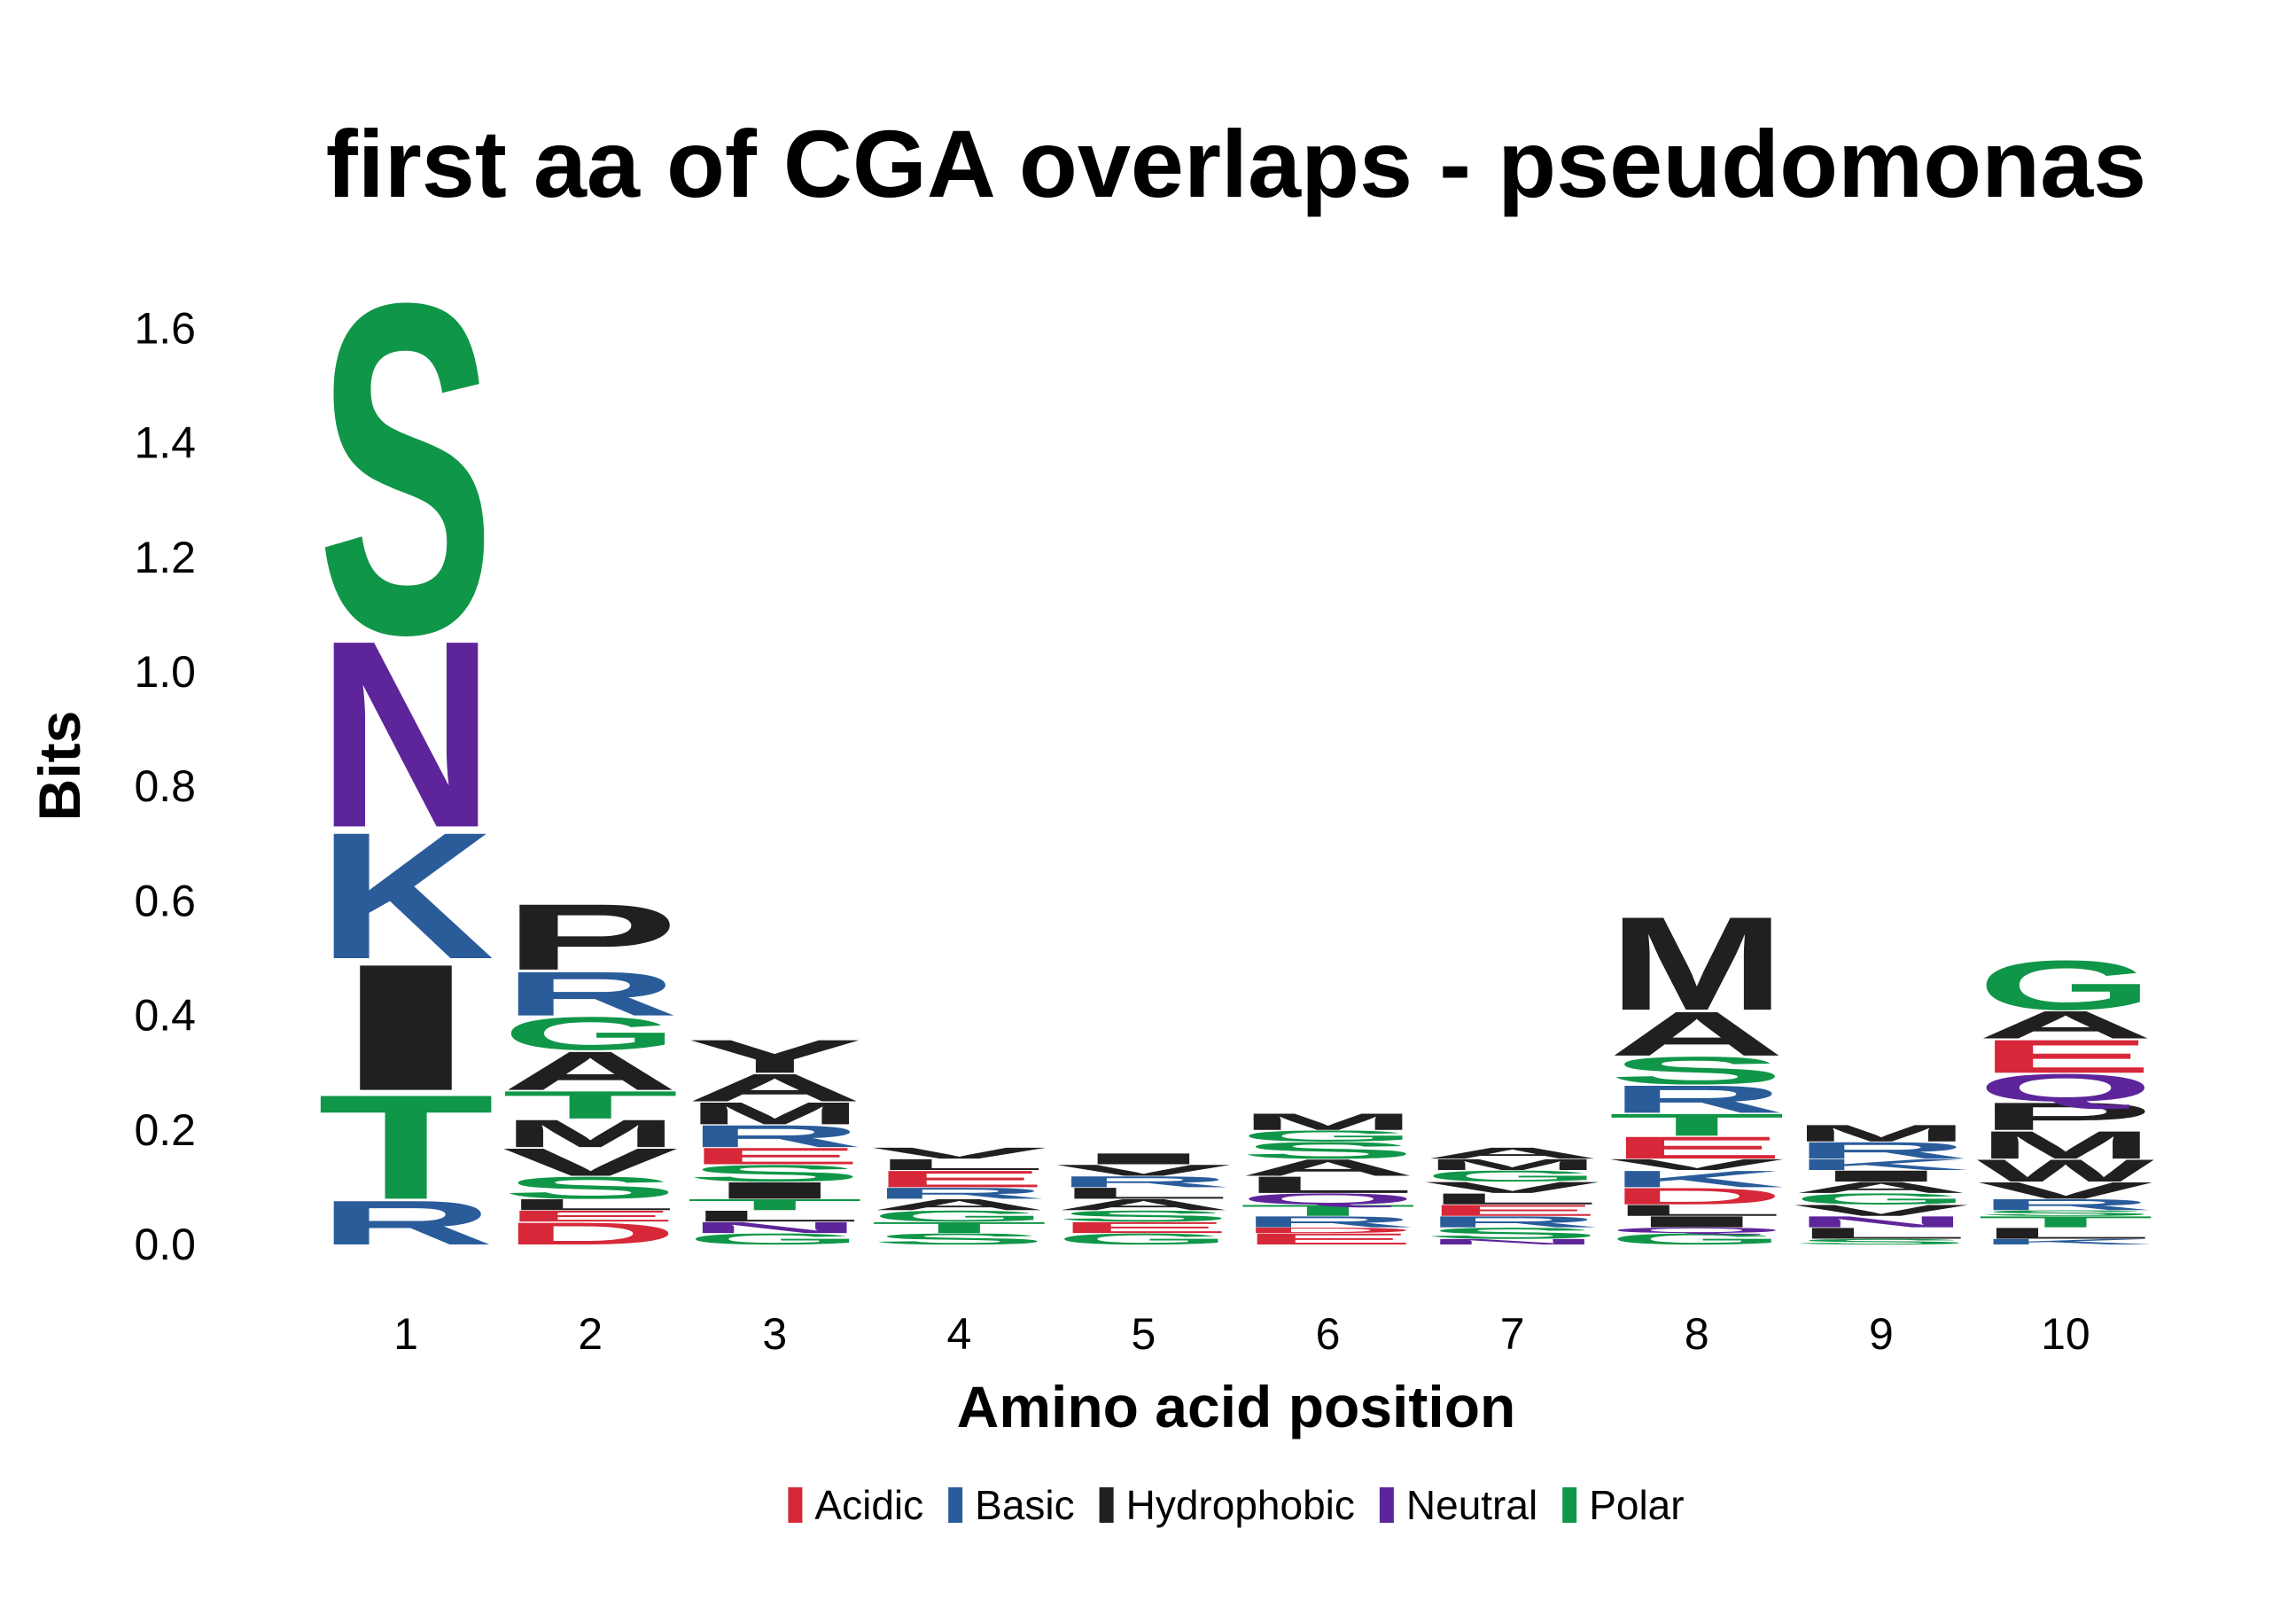 The image size is (2296, 1599). Describe the element at coordinates (165, 1244) in the screenshot. I see `y-tick-label: 0.0` at that location.